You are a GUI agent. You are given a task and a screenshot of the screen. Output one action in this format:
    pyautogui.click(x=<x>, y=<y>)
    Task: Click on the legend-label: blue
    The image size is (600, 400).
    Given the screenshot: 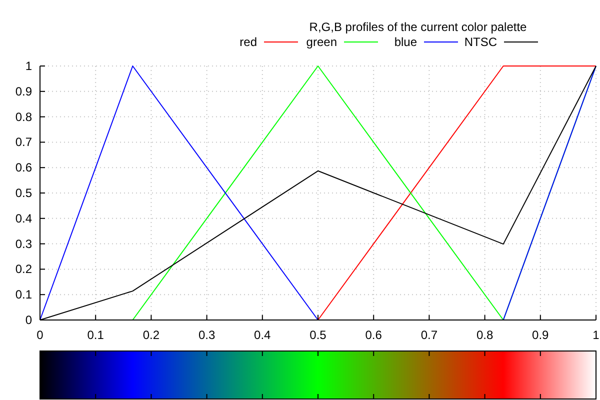 What is the action you would take?
    pyautogui.click(x=406, y=42)
    